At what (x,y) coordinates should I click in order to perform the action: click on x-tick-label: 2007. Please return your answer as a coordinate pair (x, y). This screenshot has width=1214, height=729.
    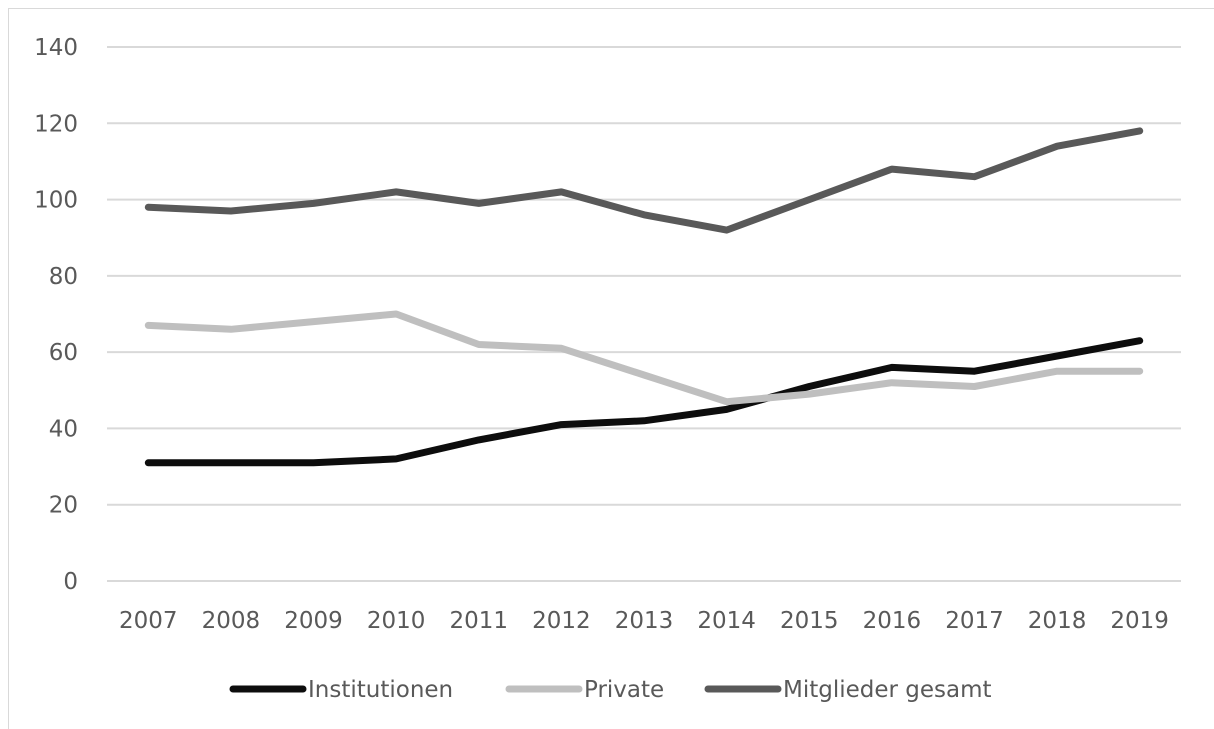
    Looking at the image, I should click on (148, 621).